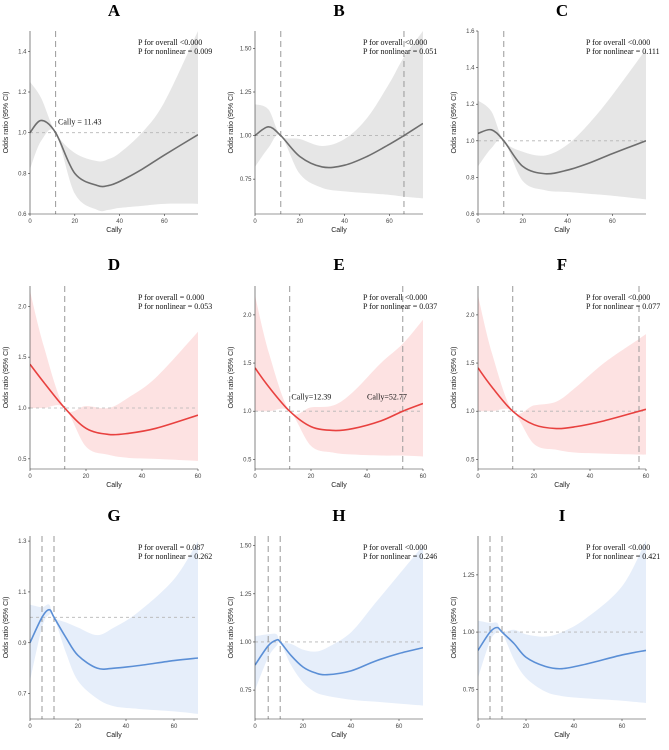 The image size is (669, 750). I want to click on p-value-annotation-c-1: P for overall <0.000, so click(618, 42).